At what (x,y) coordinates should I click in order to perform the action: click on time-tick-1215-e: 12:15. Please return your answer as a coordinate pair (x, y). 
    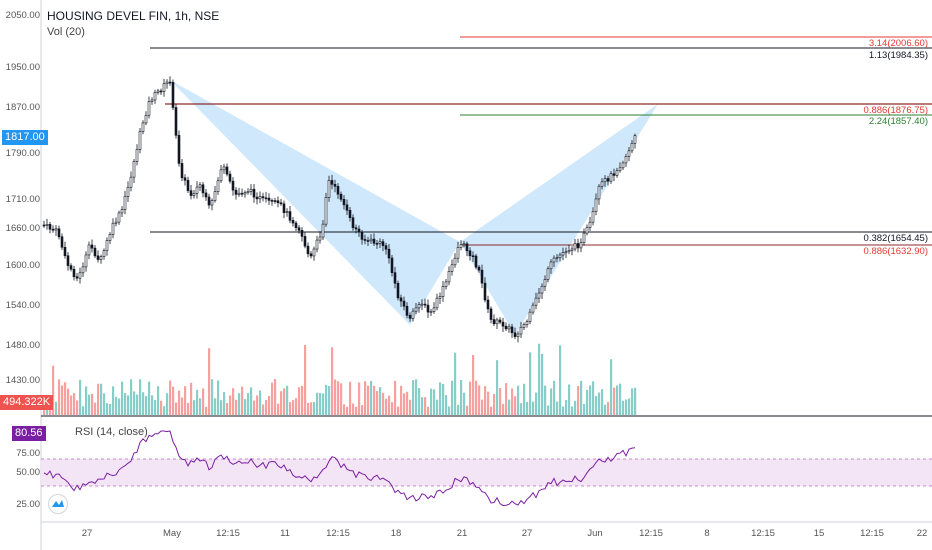
    Looking at the image, I should click on (872, 533).